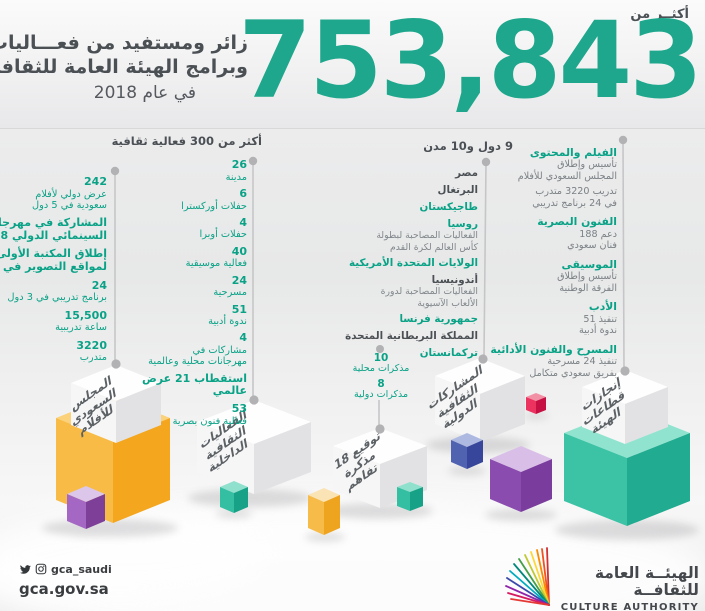 The height and width of the screenshot is (611, 705). What do you see at coordinates (438, 318) in the screenshot?
I see `country-item: جمهورية فرنسا` at bounding box center [438, 318].